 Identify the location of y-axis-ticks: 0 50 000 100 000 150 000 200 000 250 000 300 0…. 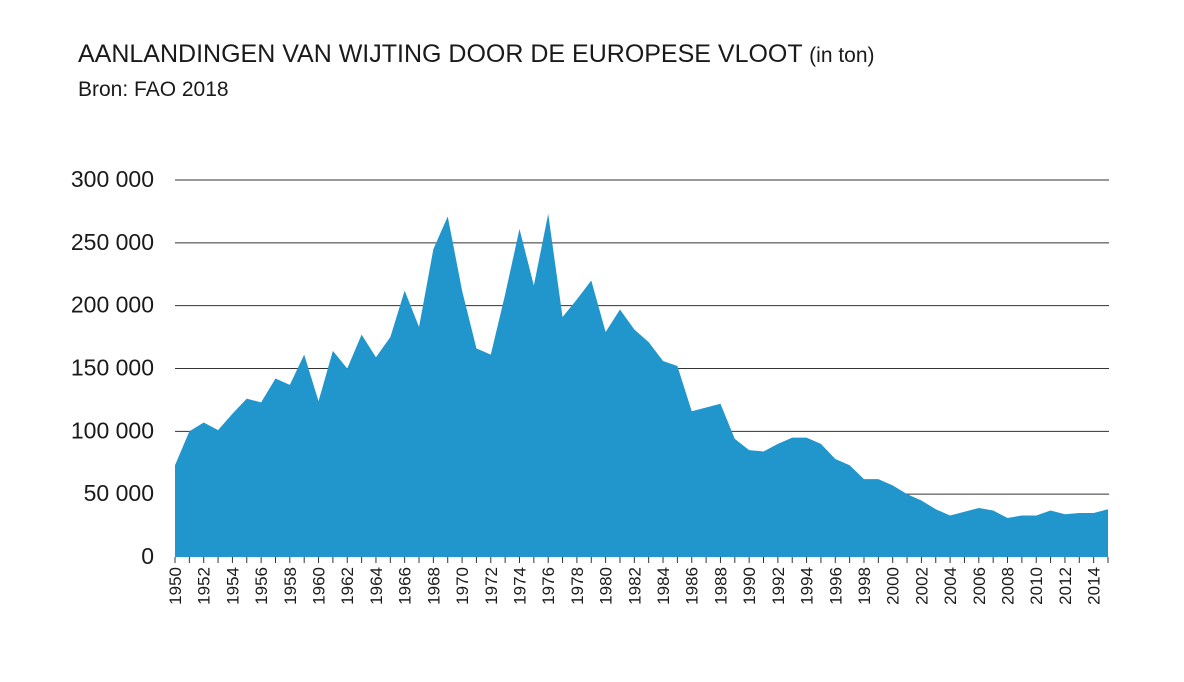
(112, 367).